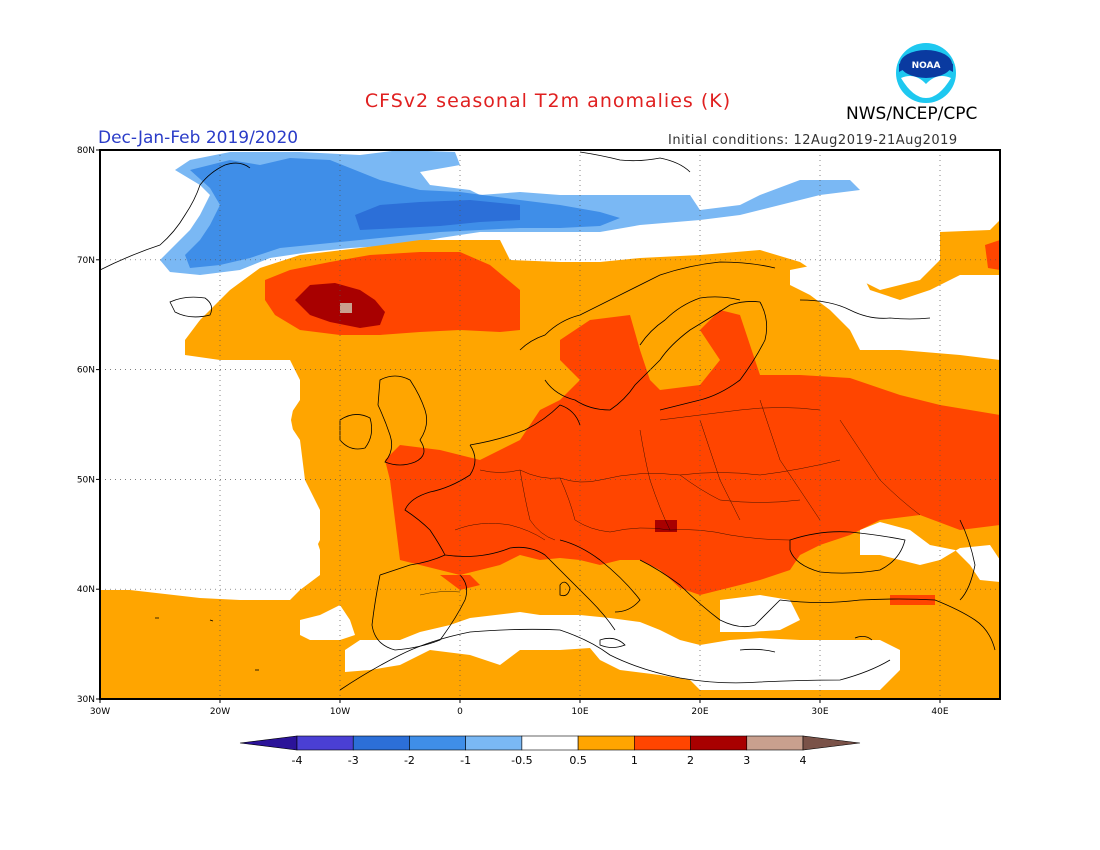  What do you see at coordinates (86, 700) in the screenshot?
I see `latitude-tick-label: 30N` at bounding box center [86, 700].